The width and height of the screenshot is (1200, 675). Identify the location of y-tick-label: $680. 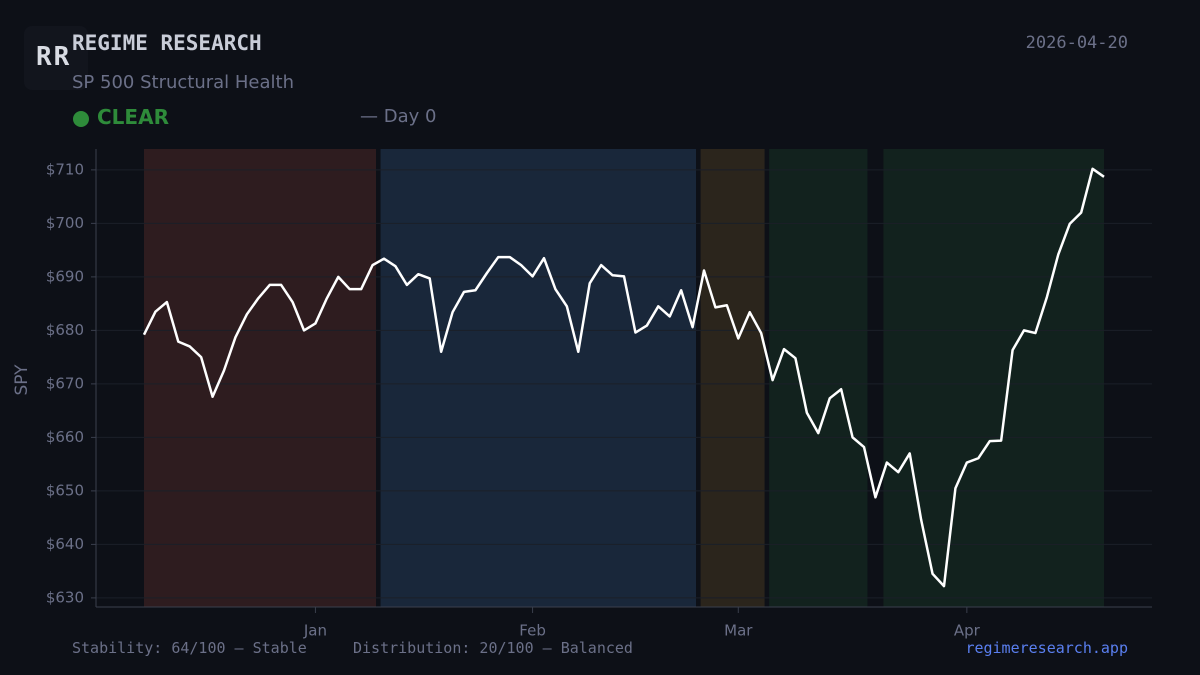
(65, 330).